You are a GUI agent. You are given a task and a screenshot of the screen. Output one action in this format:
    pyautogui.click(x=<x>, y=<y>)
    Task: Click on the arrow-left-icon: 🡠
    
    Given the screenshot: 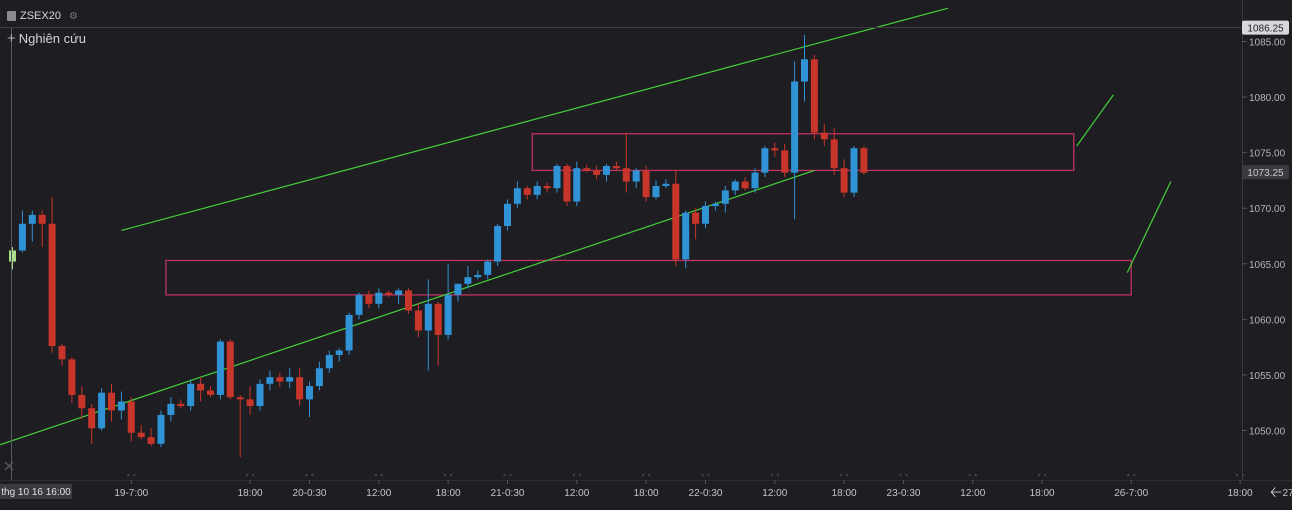 What is the action you would take?
    pyautogui.click(x=1275, y=492)
    